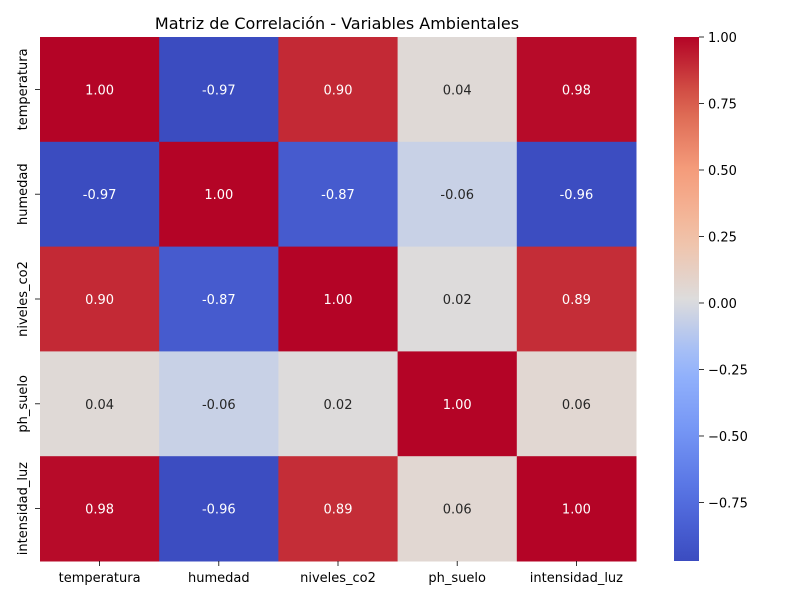  What do you see at coordinates (728, 437) in the screenshot?
I see `colorbar-tick-label: −0.50` at bounding box center [728, 437].